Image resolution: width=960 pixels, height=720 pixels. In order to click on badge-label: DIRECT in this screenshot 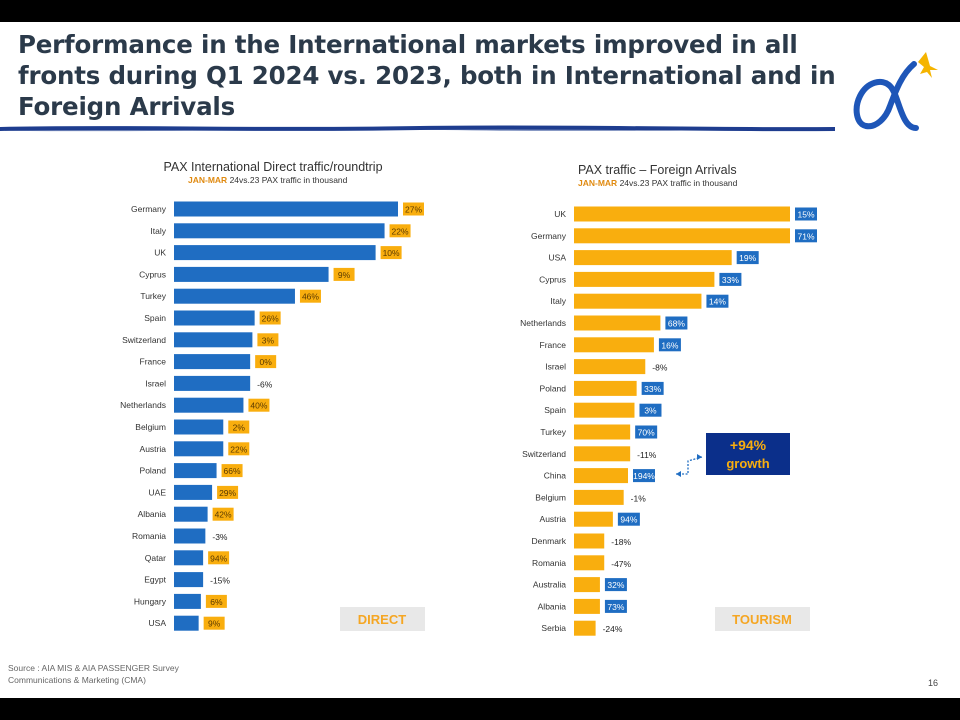, I will do `click(382, 619)`.